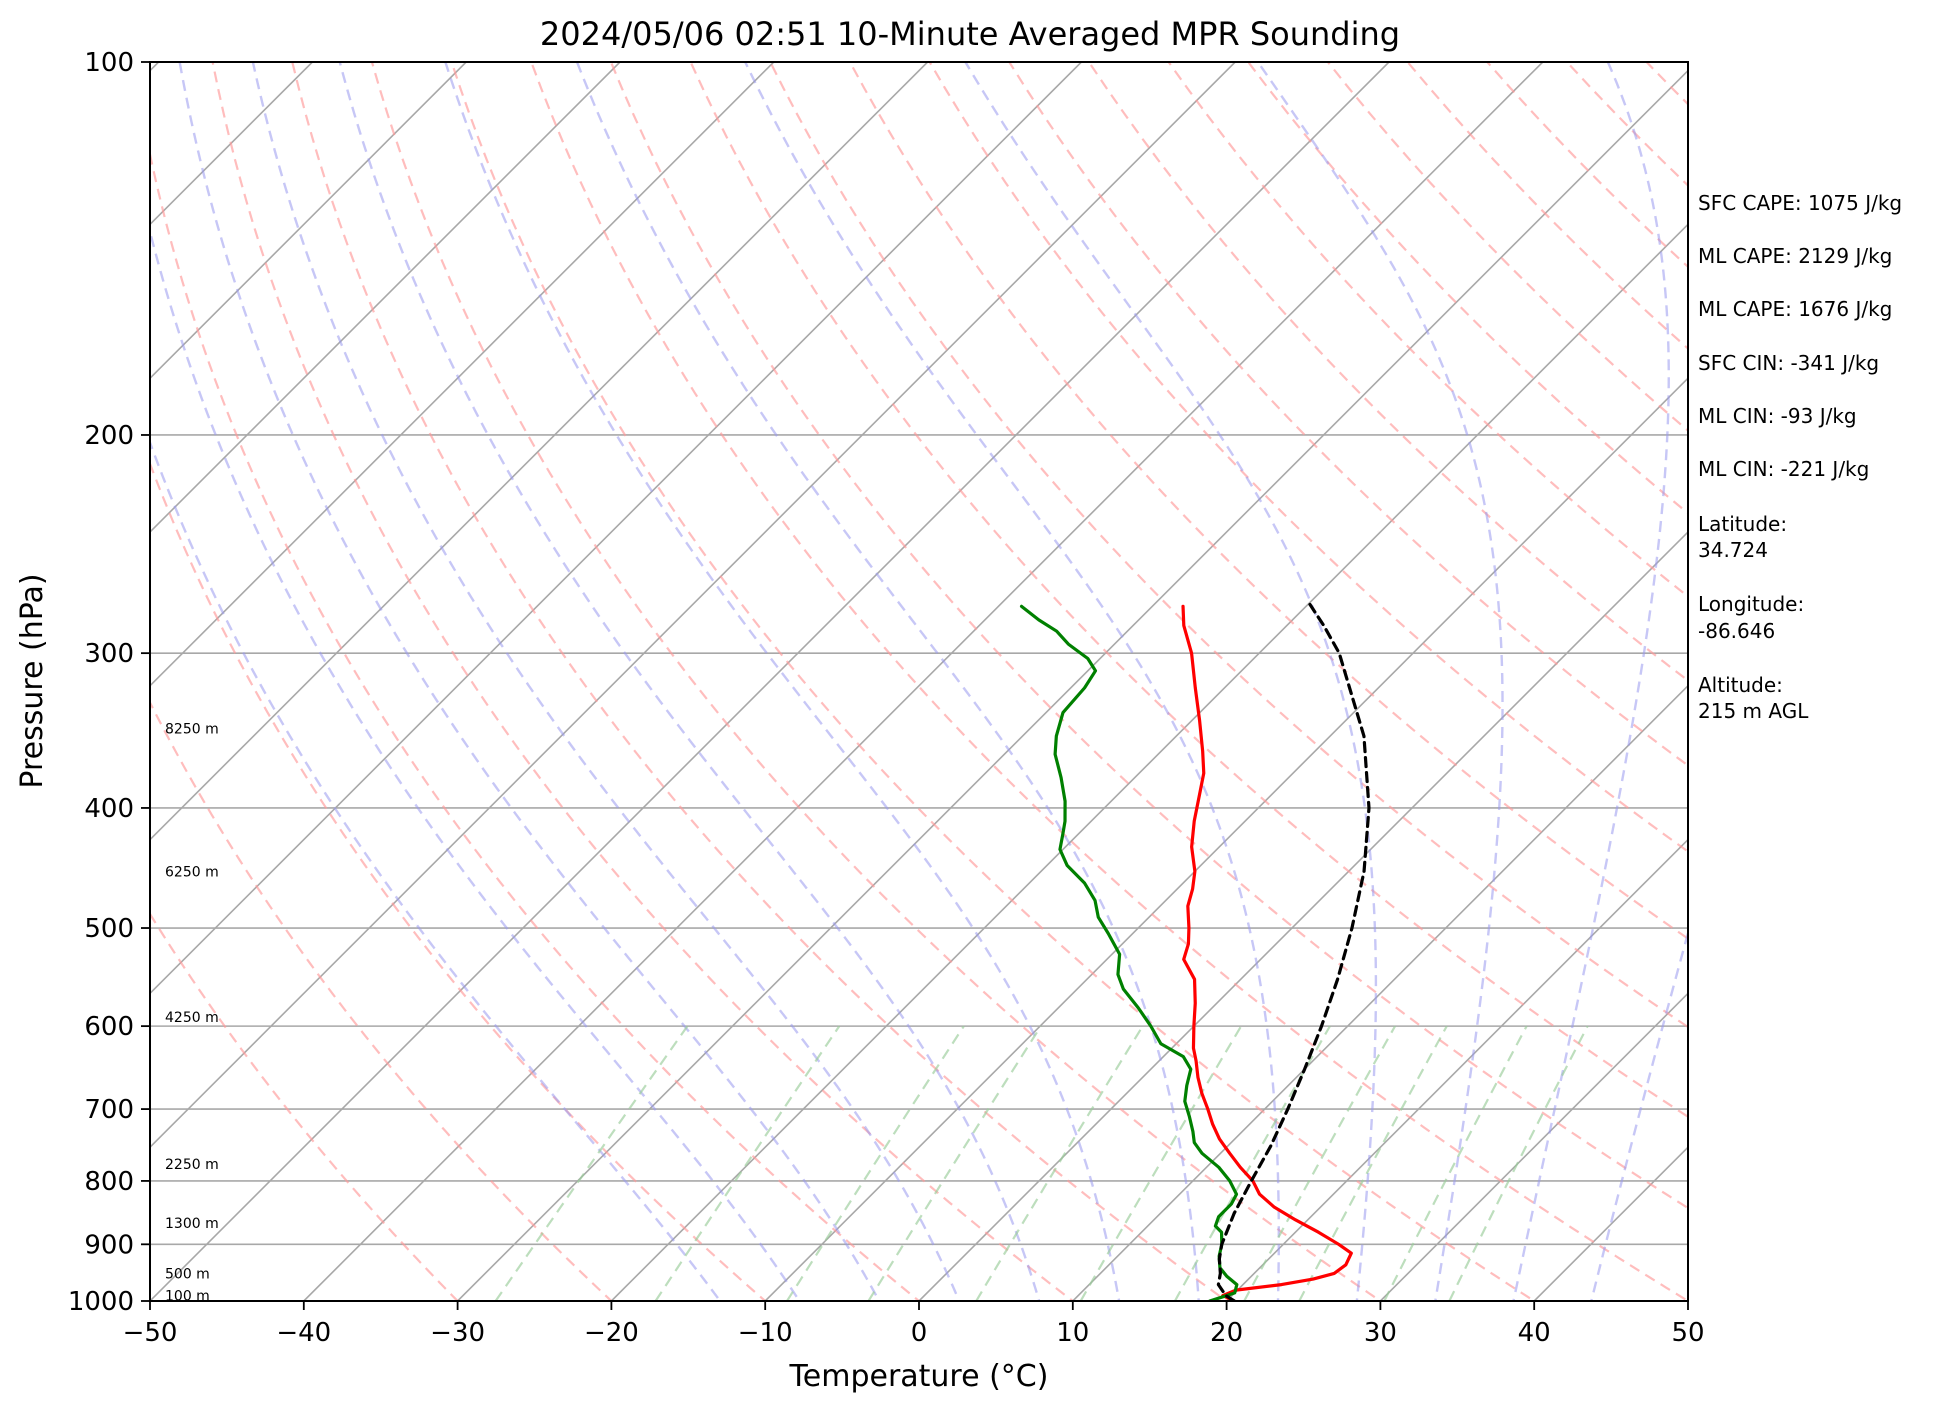 The image size is (1936, 1410). Describe the element at coordinates (457, 1333) in the screenshot. I see `x-tick-label: −30` at that location.